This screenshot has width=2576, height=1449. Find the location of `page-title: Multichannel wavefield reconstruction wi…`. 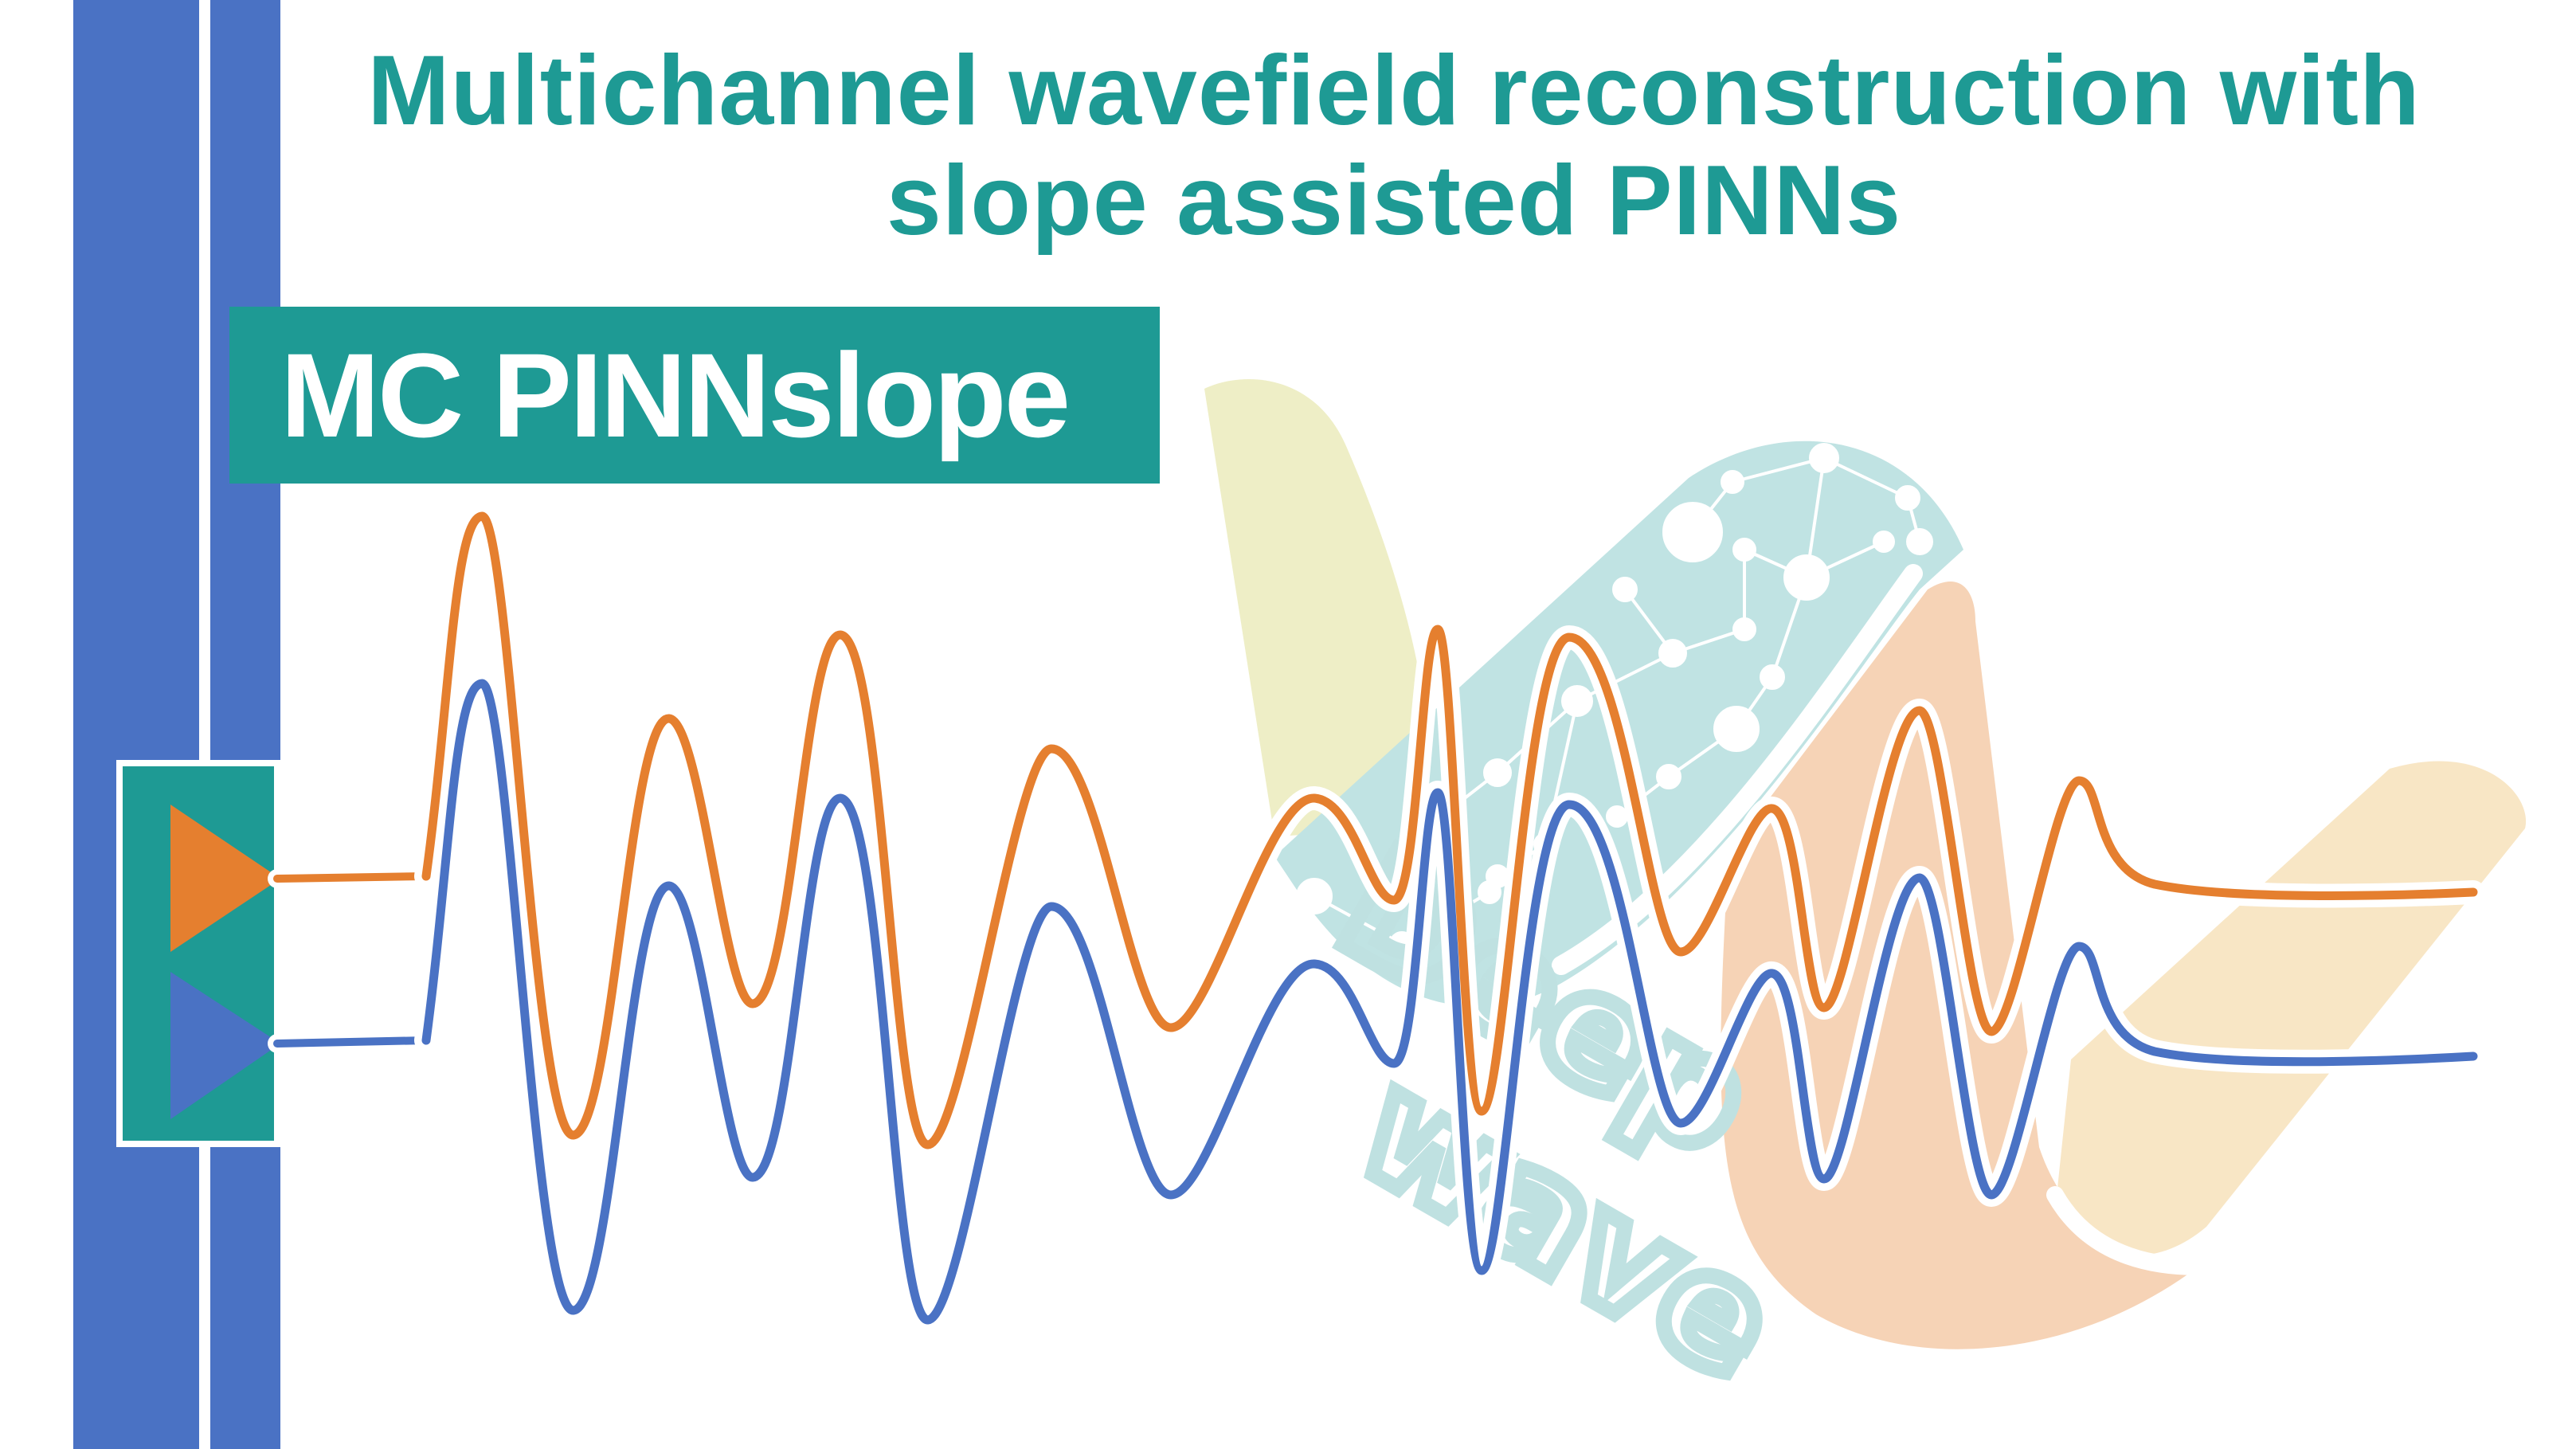

page-title: Multichannel wavefield reconstruction wi… is located at coordinates (1394, 146).